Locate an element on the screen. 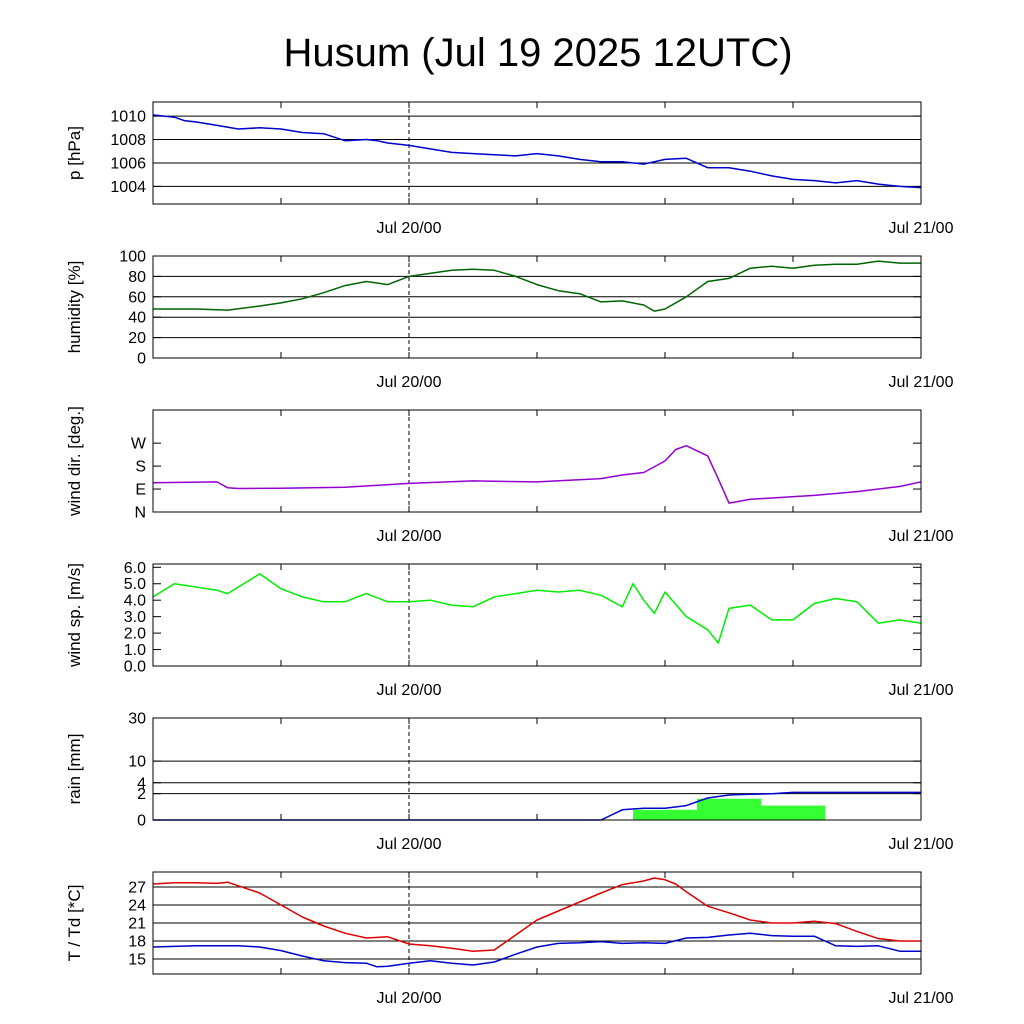  y-tick-label: 2.0 is located at coordinates (135, 634).